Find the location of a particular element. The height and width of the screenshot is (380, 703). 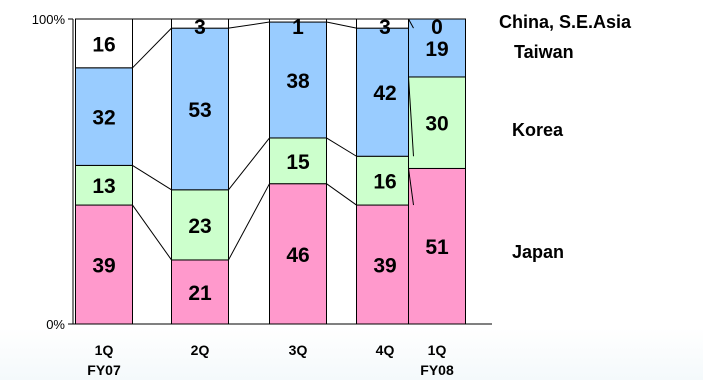

x-tick-label-2: 3Q is located at coordinates (298, 350).